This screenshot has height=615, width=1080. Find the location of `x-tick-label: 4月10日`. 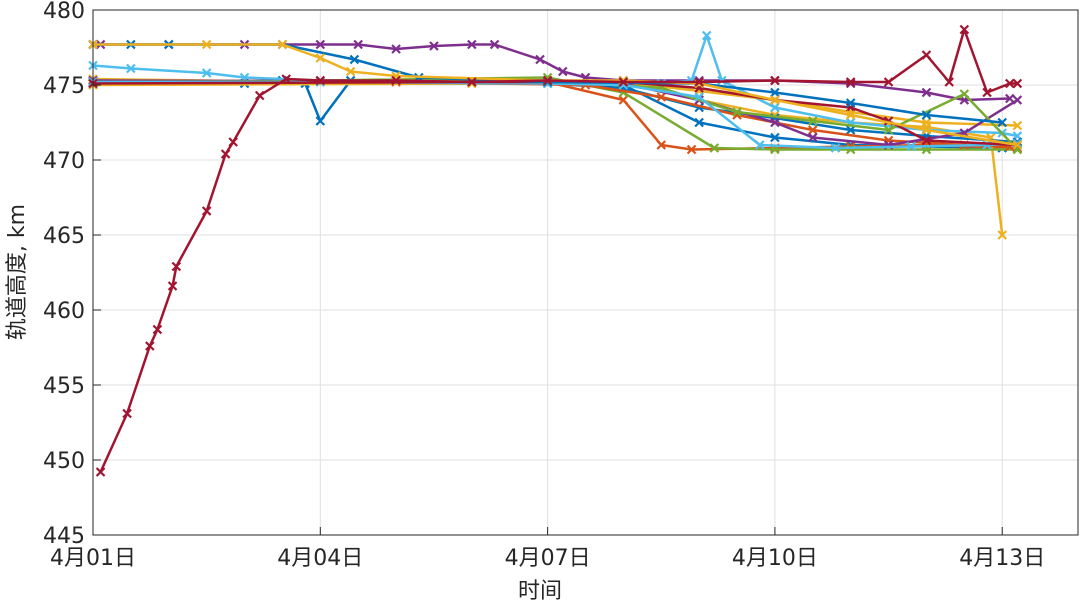

x-tick-label: 4月10日 is located at coordinates (775, 558).